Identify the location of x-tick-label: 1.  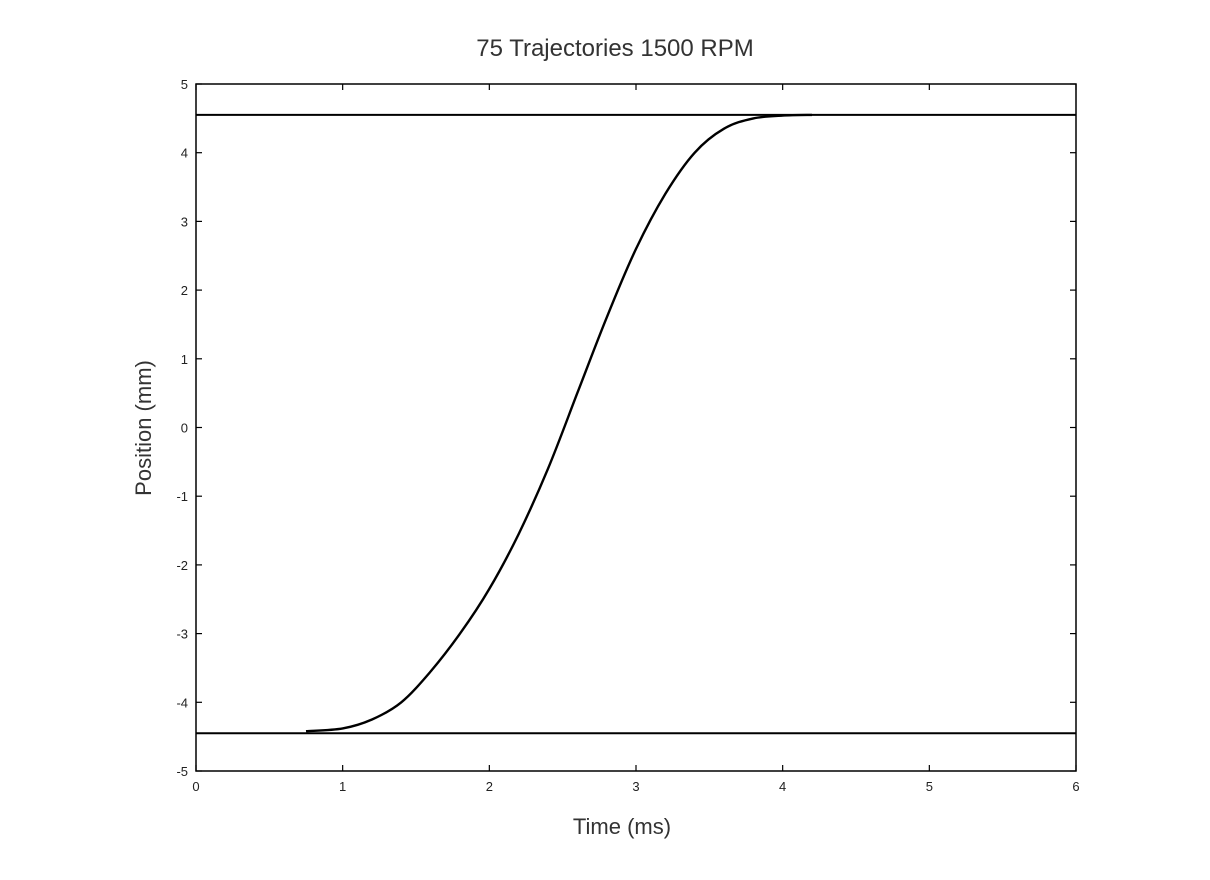
(342, 786).